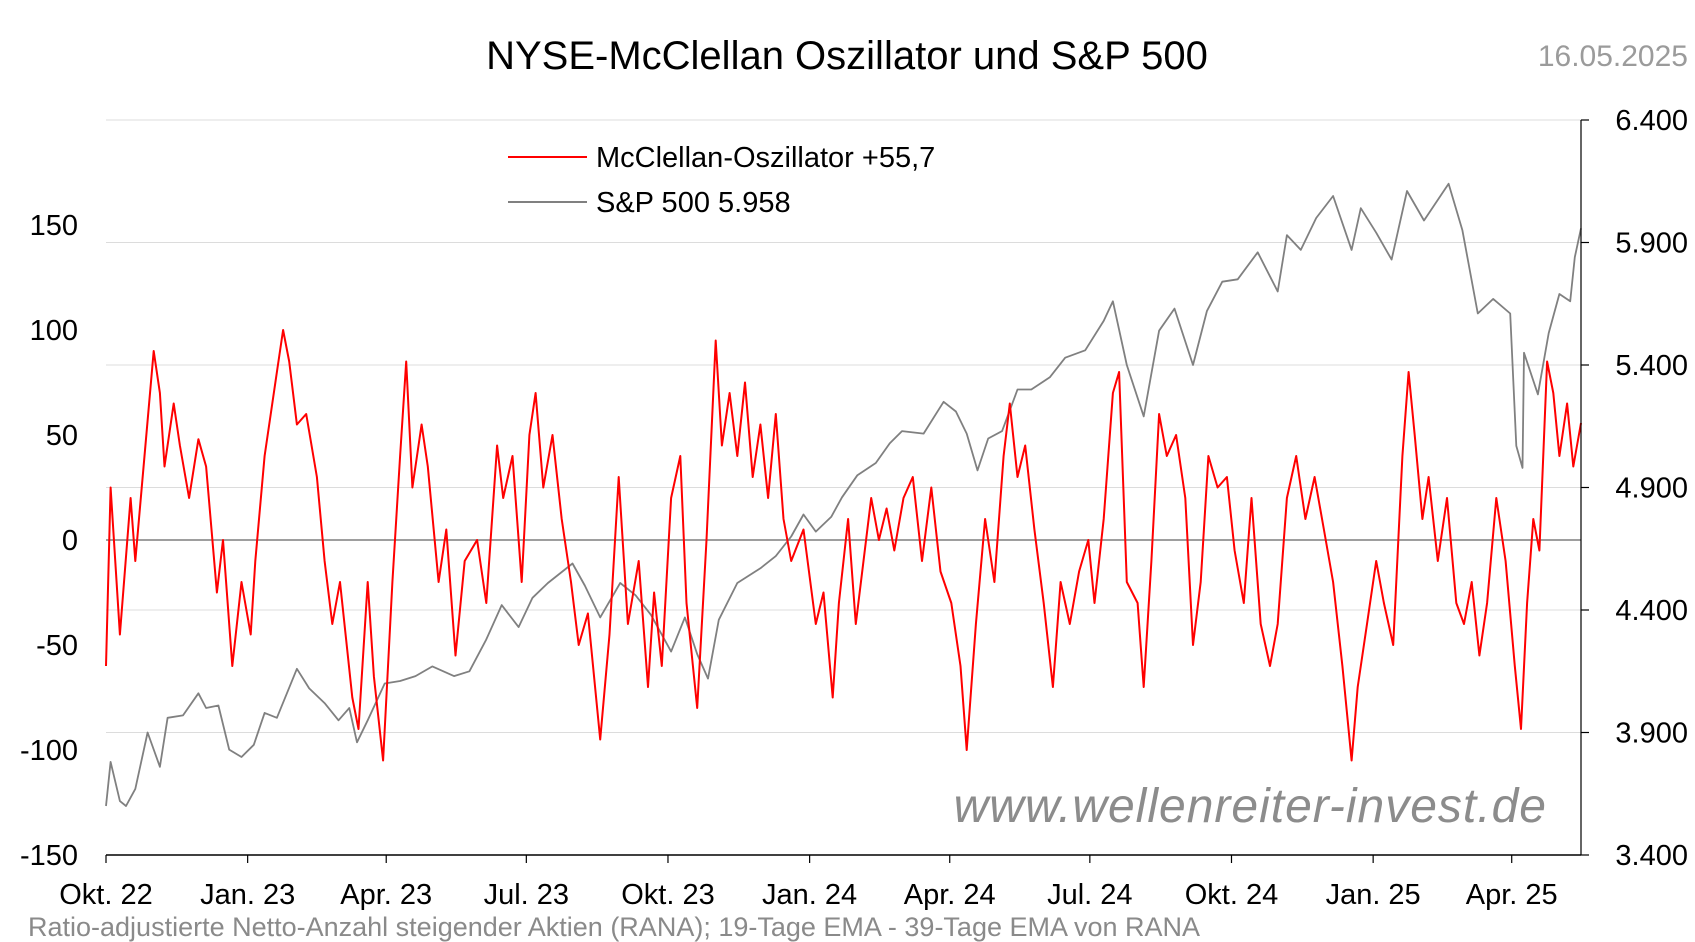 This screenshot has height=942, width=1695. I want to click on x-tick-label: Okt. 22, so click(106, 895).